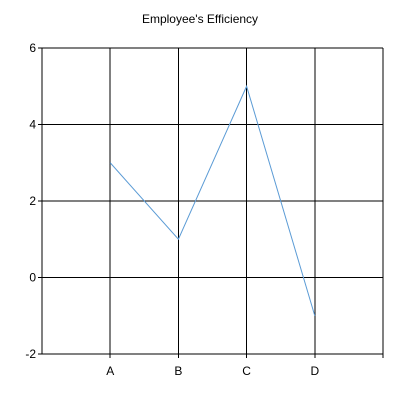  What do you see at coordinates (110, 371) in the screenshot?
I see `x-tick-label: A` at bounding box center [110, 371].